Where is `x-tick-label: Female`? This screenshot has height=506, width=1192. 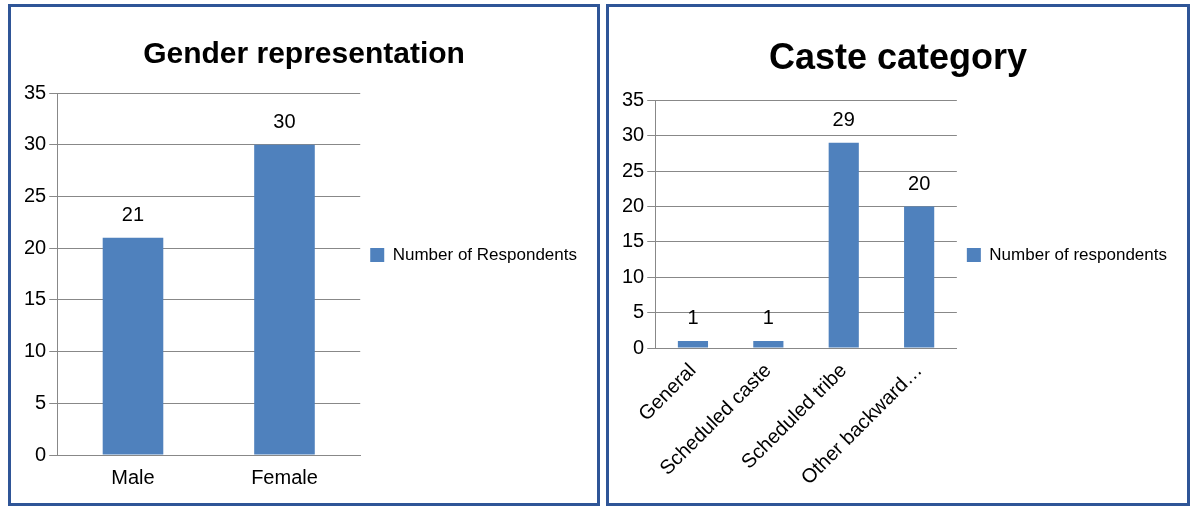
x-tick-label: Female is located at coordinates (284, 476).